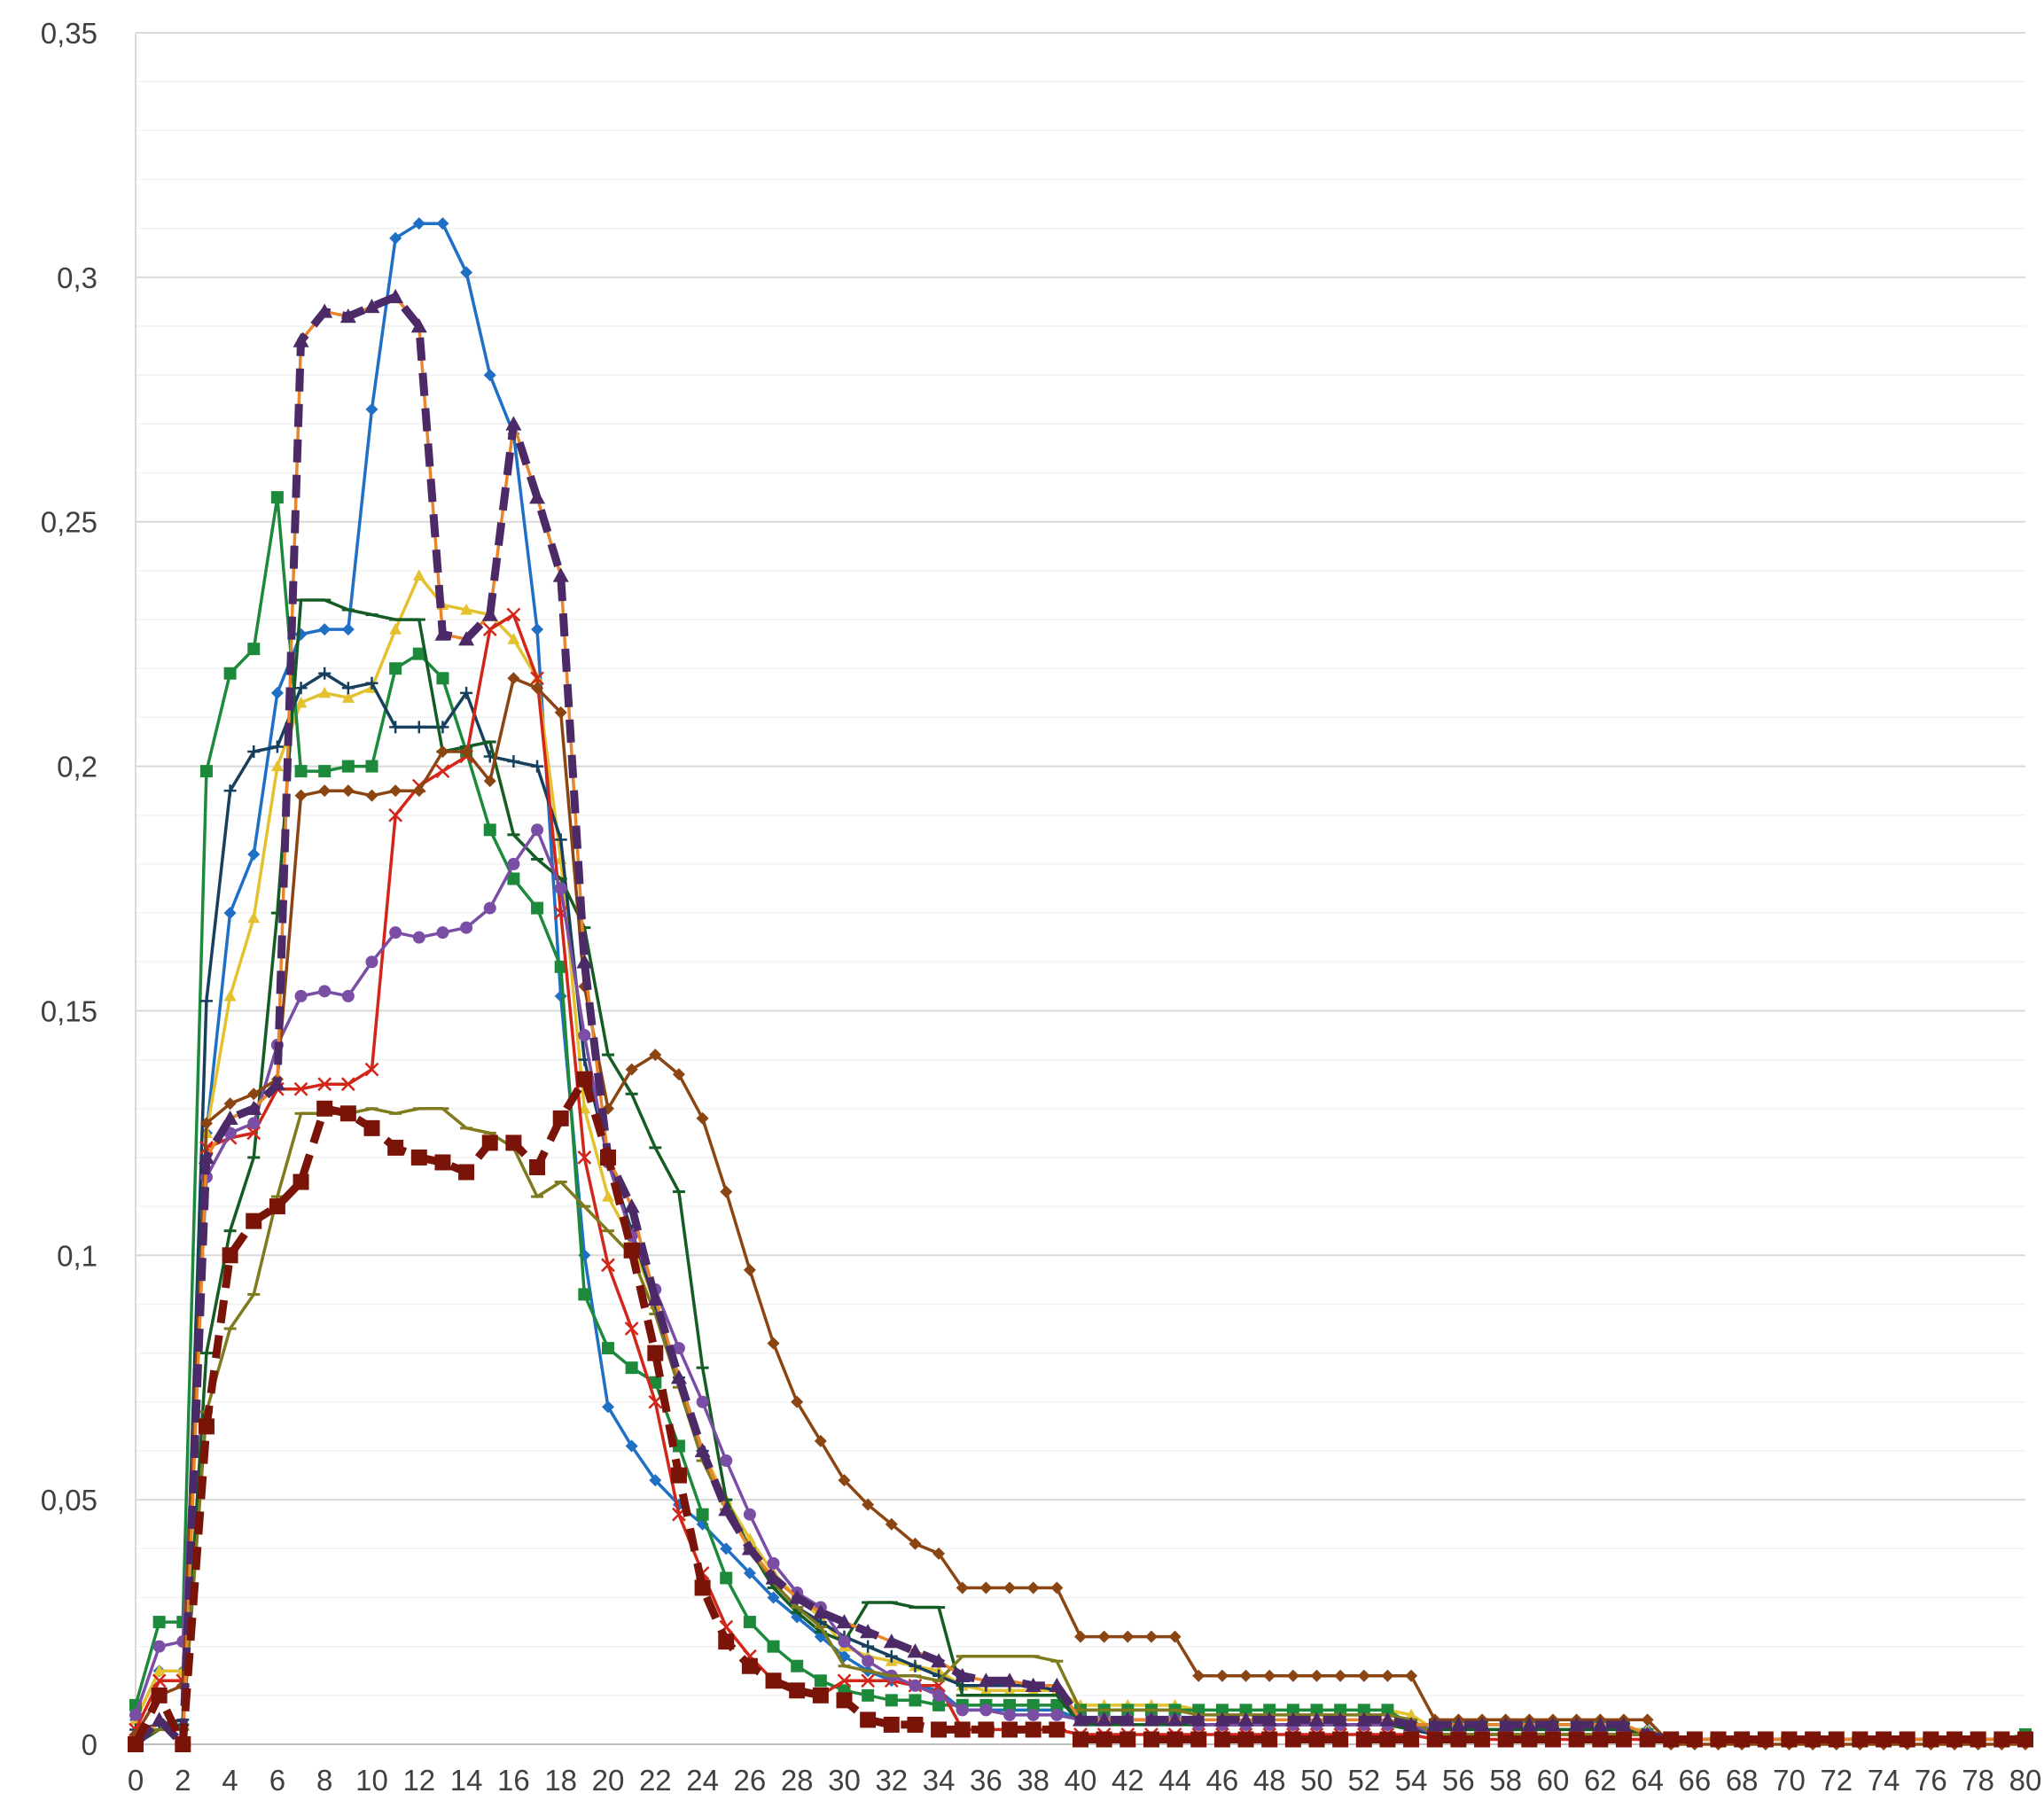  Describe the element at coordinates (2025, 1781) in the screenshot. I see `x-tick-label: 80` at that location.